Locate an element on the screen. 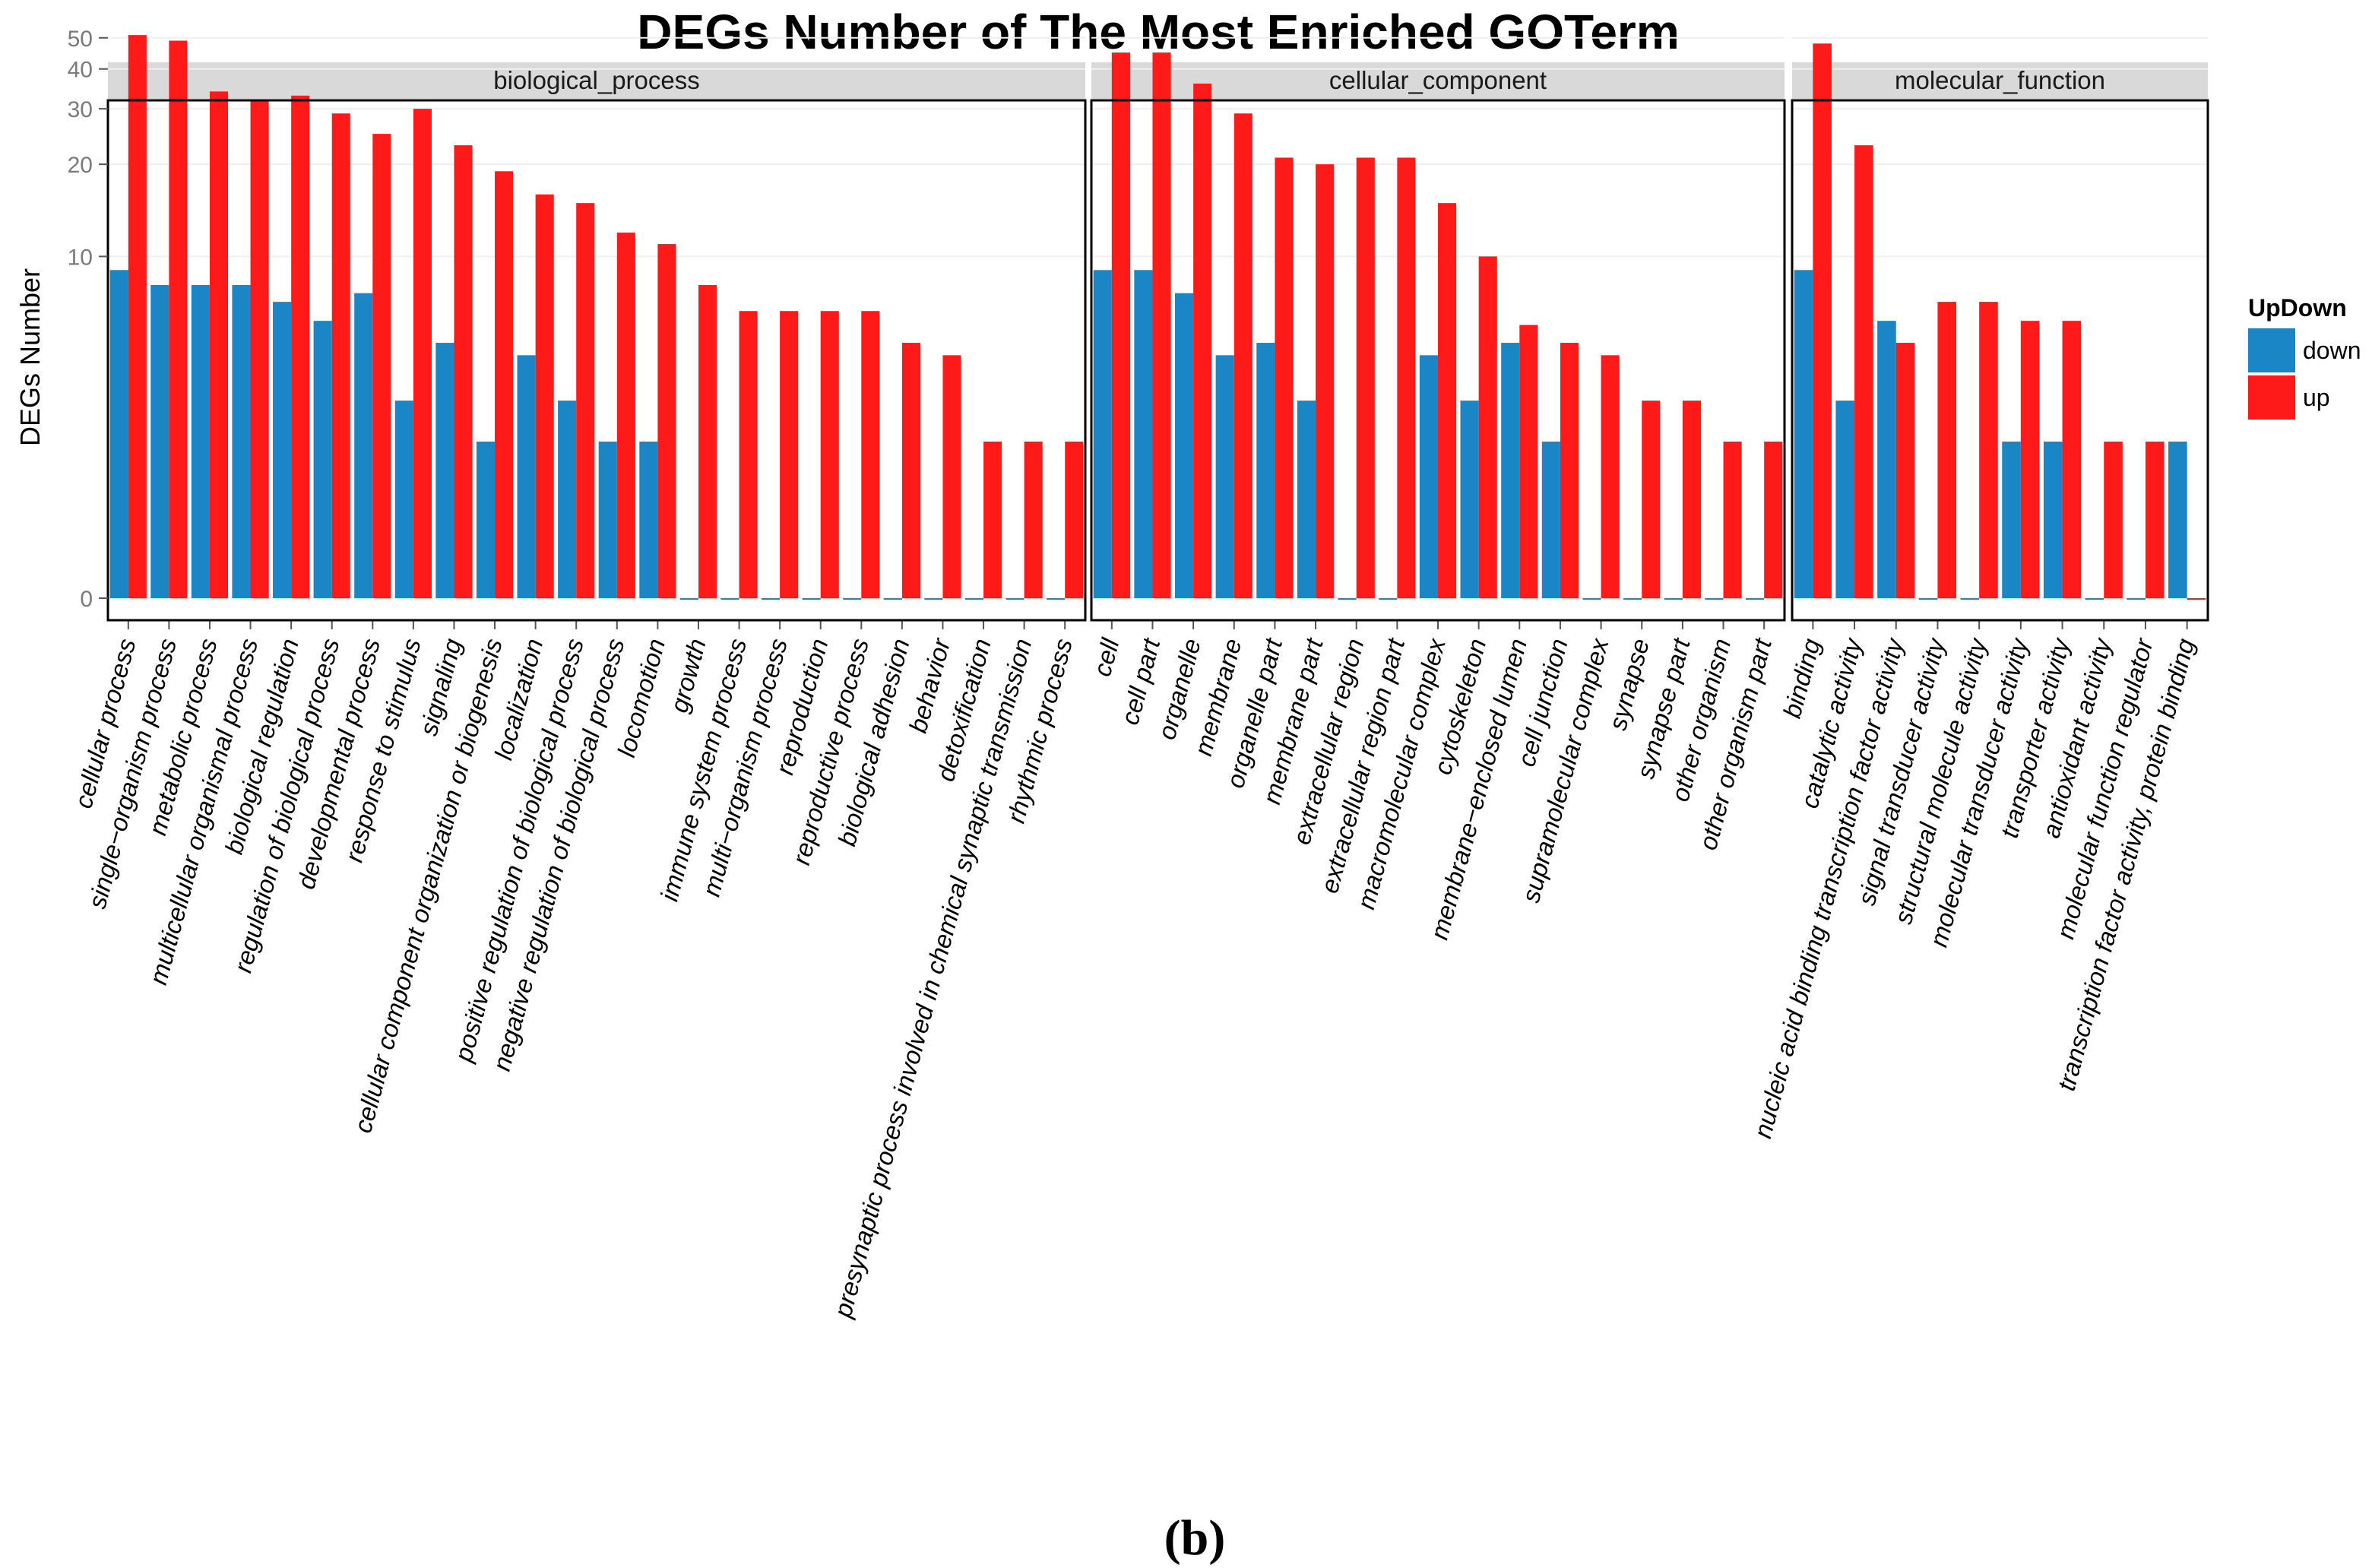 Image resolution: width=2372 pixels, height=1568 pixels. bar-down-presynaptic-process-involved-in-chemical-synaptic-transmission is located at coordinates (1014, 599).